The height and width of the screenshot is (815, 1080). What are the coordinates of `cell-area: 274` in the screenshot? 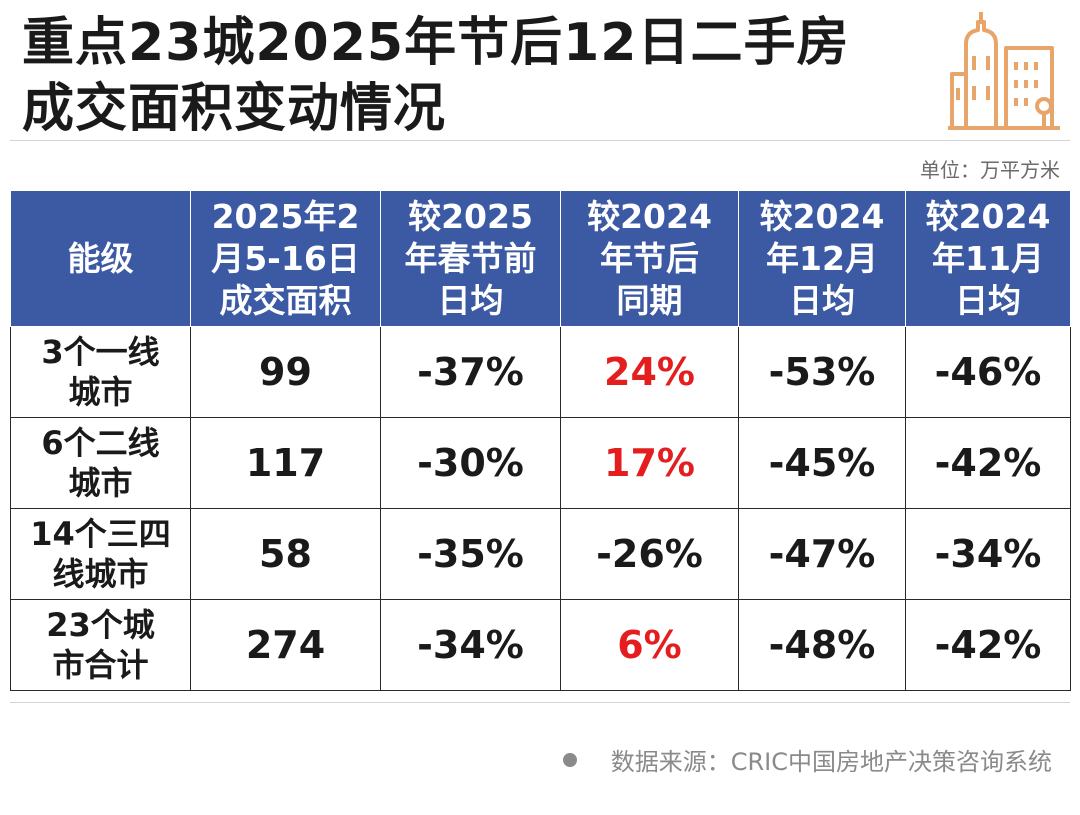 It's located at (285, 645).